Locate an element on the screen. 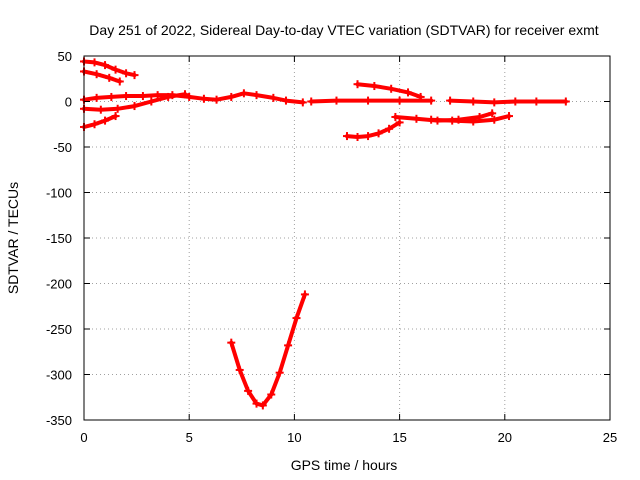  x-tick-label: 10 is located at coordinates (294, 437).